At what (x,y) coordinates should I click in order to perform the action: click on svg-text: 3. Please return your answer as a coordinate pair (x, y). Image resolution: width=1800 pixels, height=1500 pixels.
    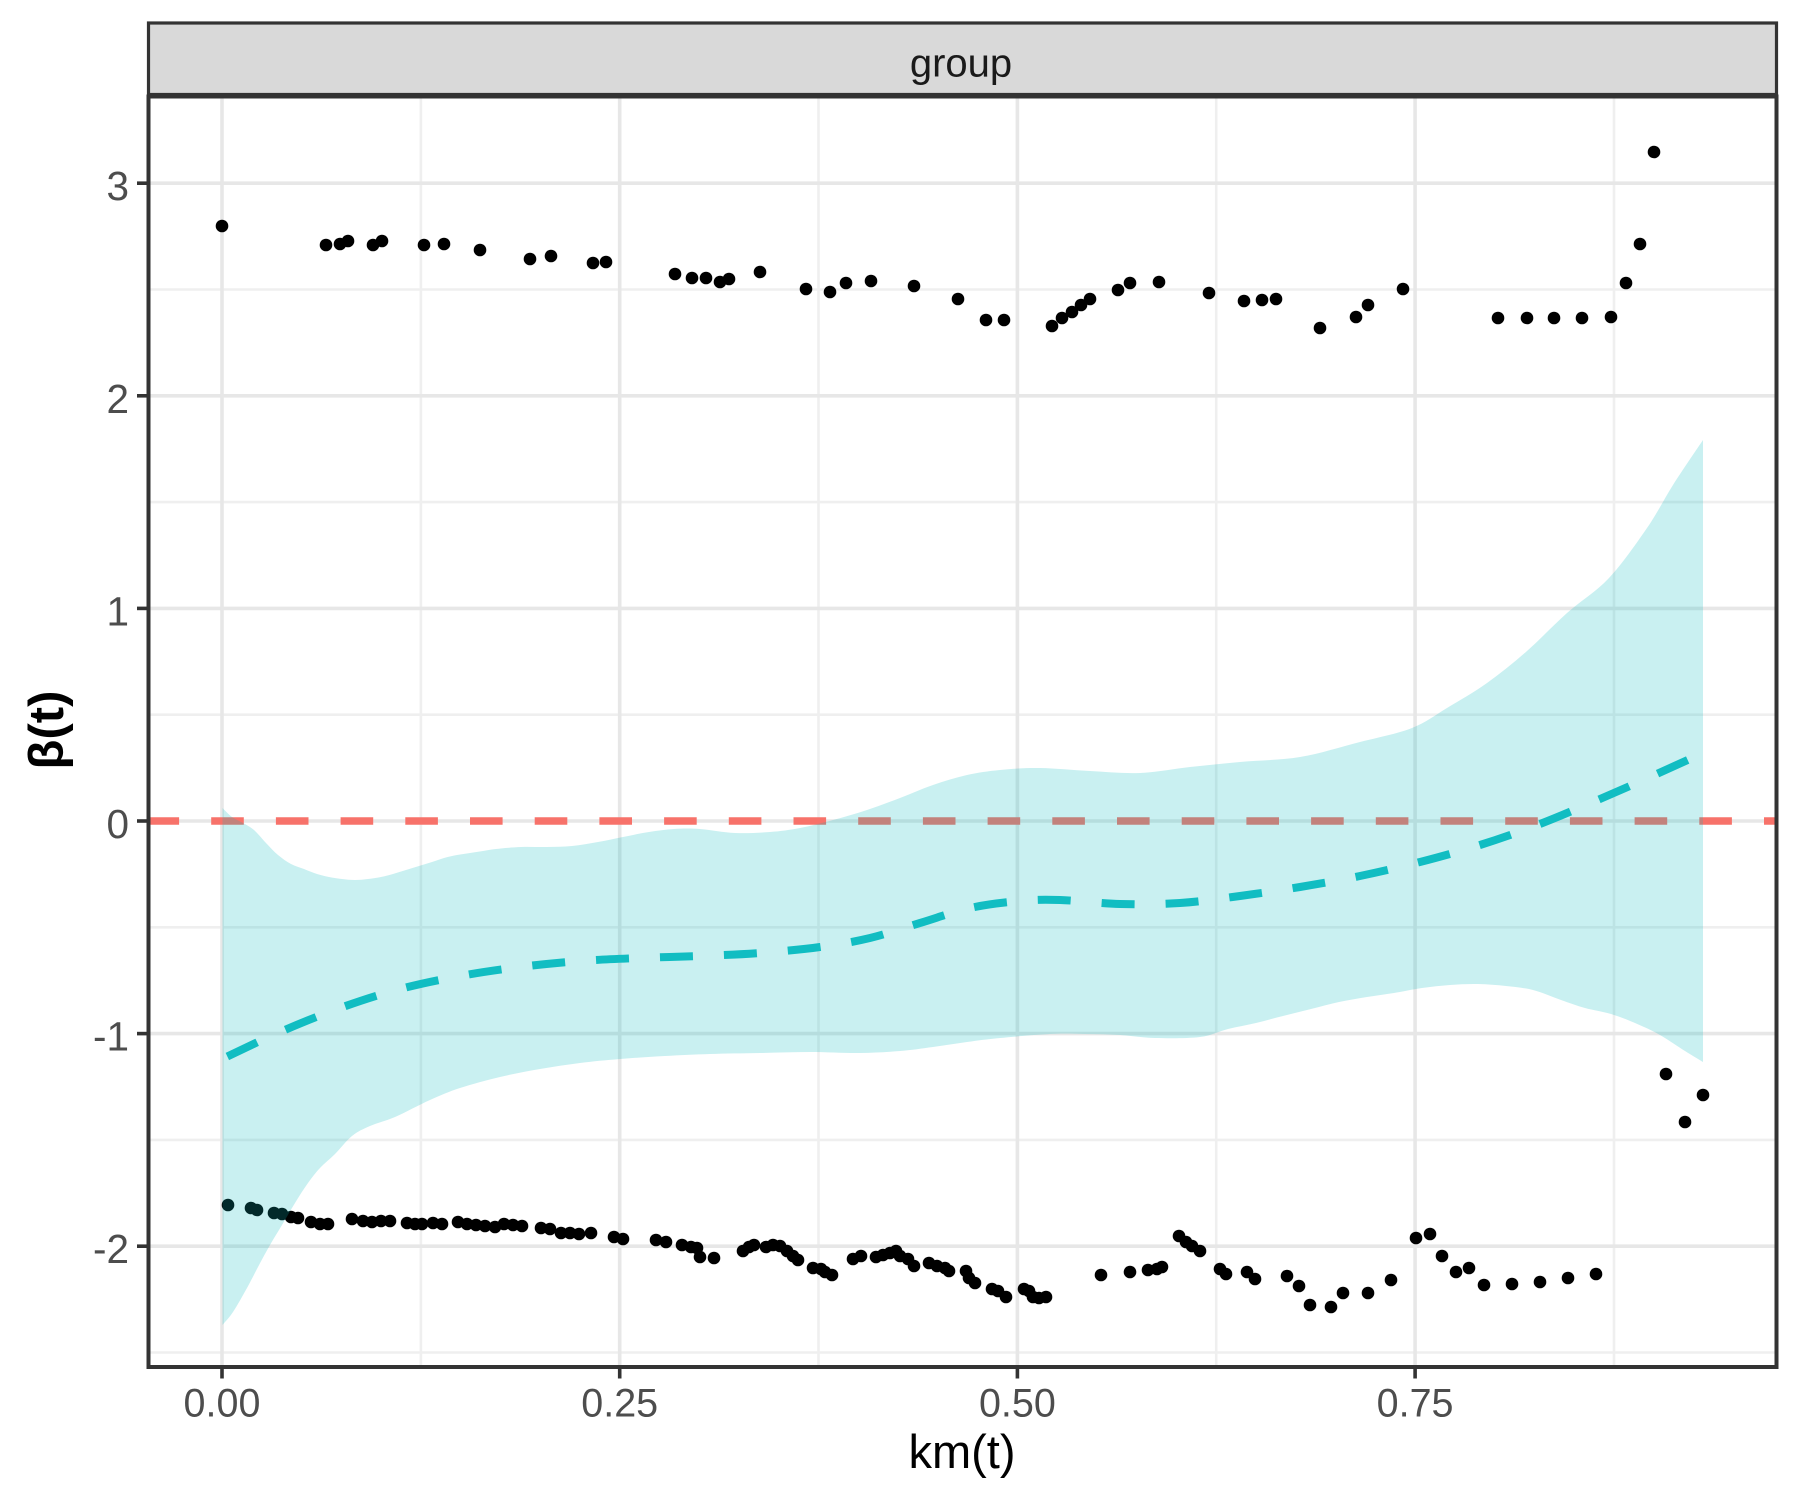
    Looking at the image, I should click on (117, 186).